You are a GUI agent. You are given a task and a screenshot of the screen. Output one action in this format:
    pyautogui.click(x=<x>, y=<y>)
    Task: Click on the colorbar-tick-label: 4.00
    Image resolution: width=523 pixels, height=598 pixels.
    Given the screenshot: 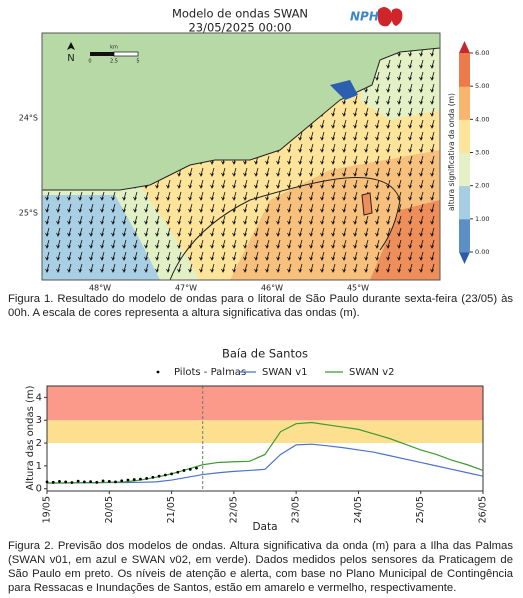 What is the action you would take?
    pyautogui.click(x=482, y=119)
    